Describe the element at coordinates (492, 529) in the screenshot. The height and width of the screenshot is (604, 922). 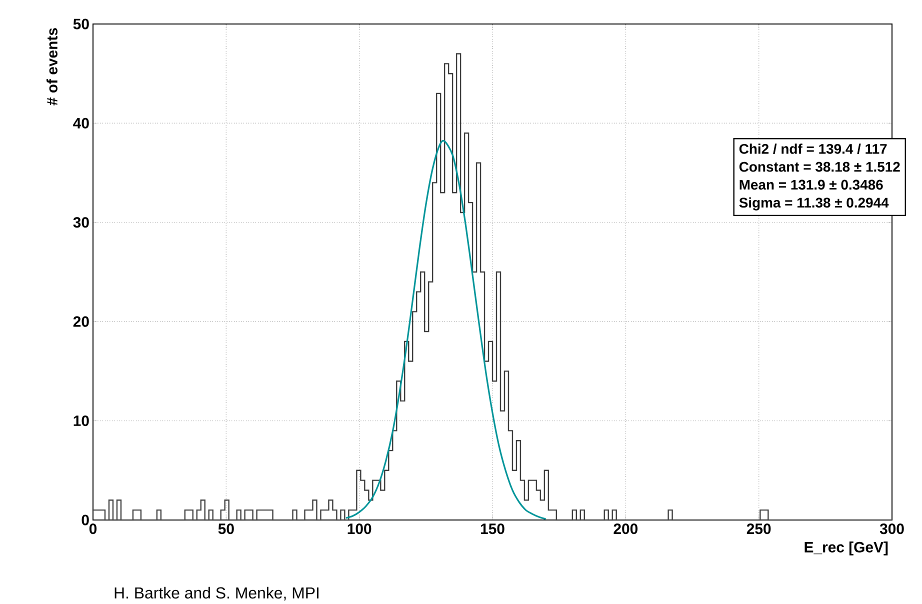
I see `x-tick-label: 150` at that location.